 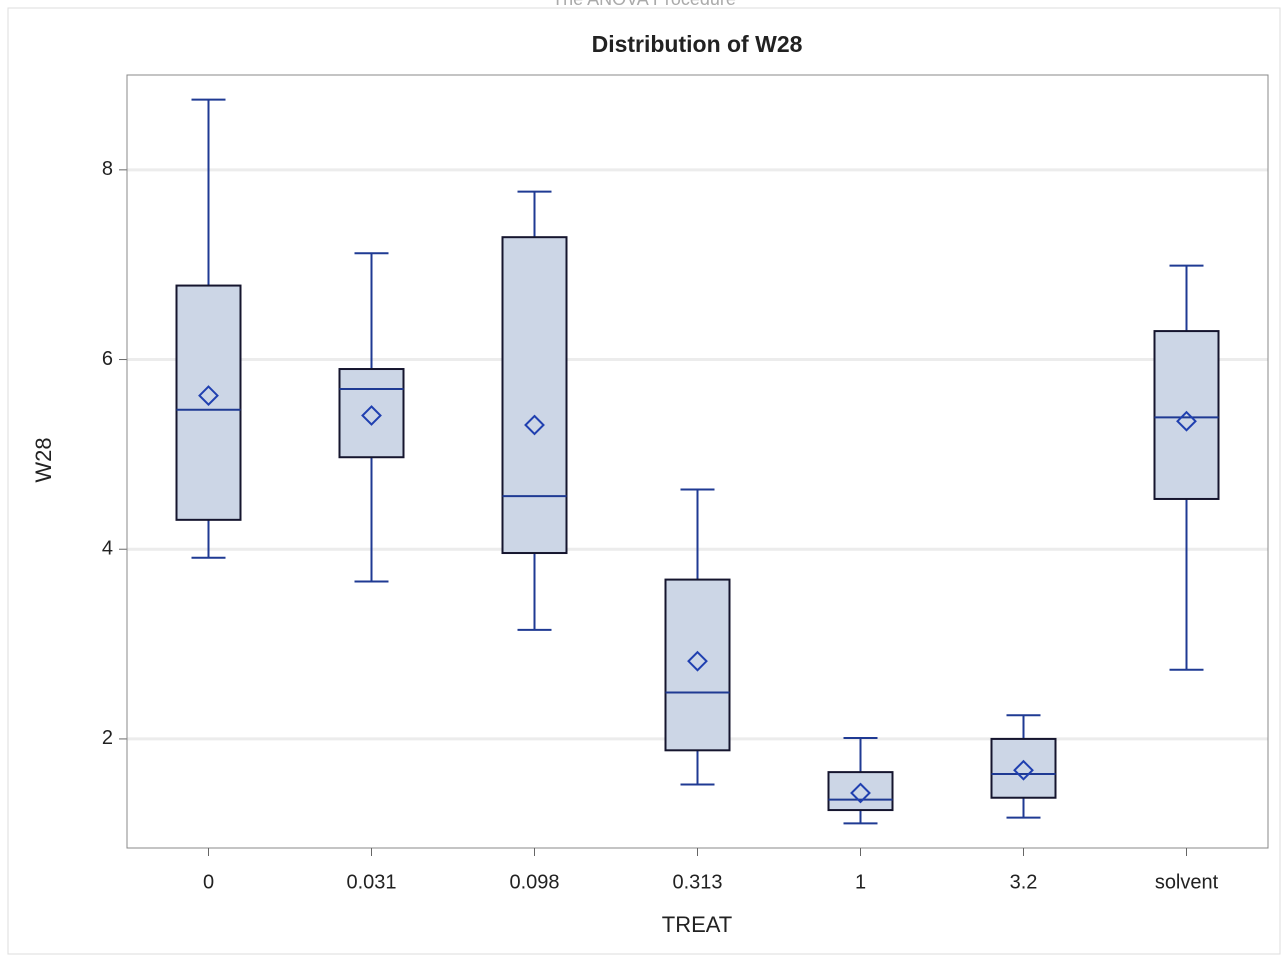 I want to click on header: The ANOVA Procedure, so click(x=644, y=4).